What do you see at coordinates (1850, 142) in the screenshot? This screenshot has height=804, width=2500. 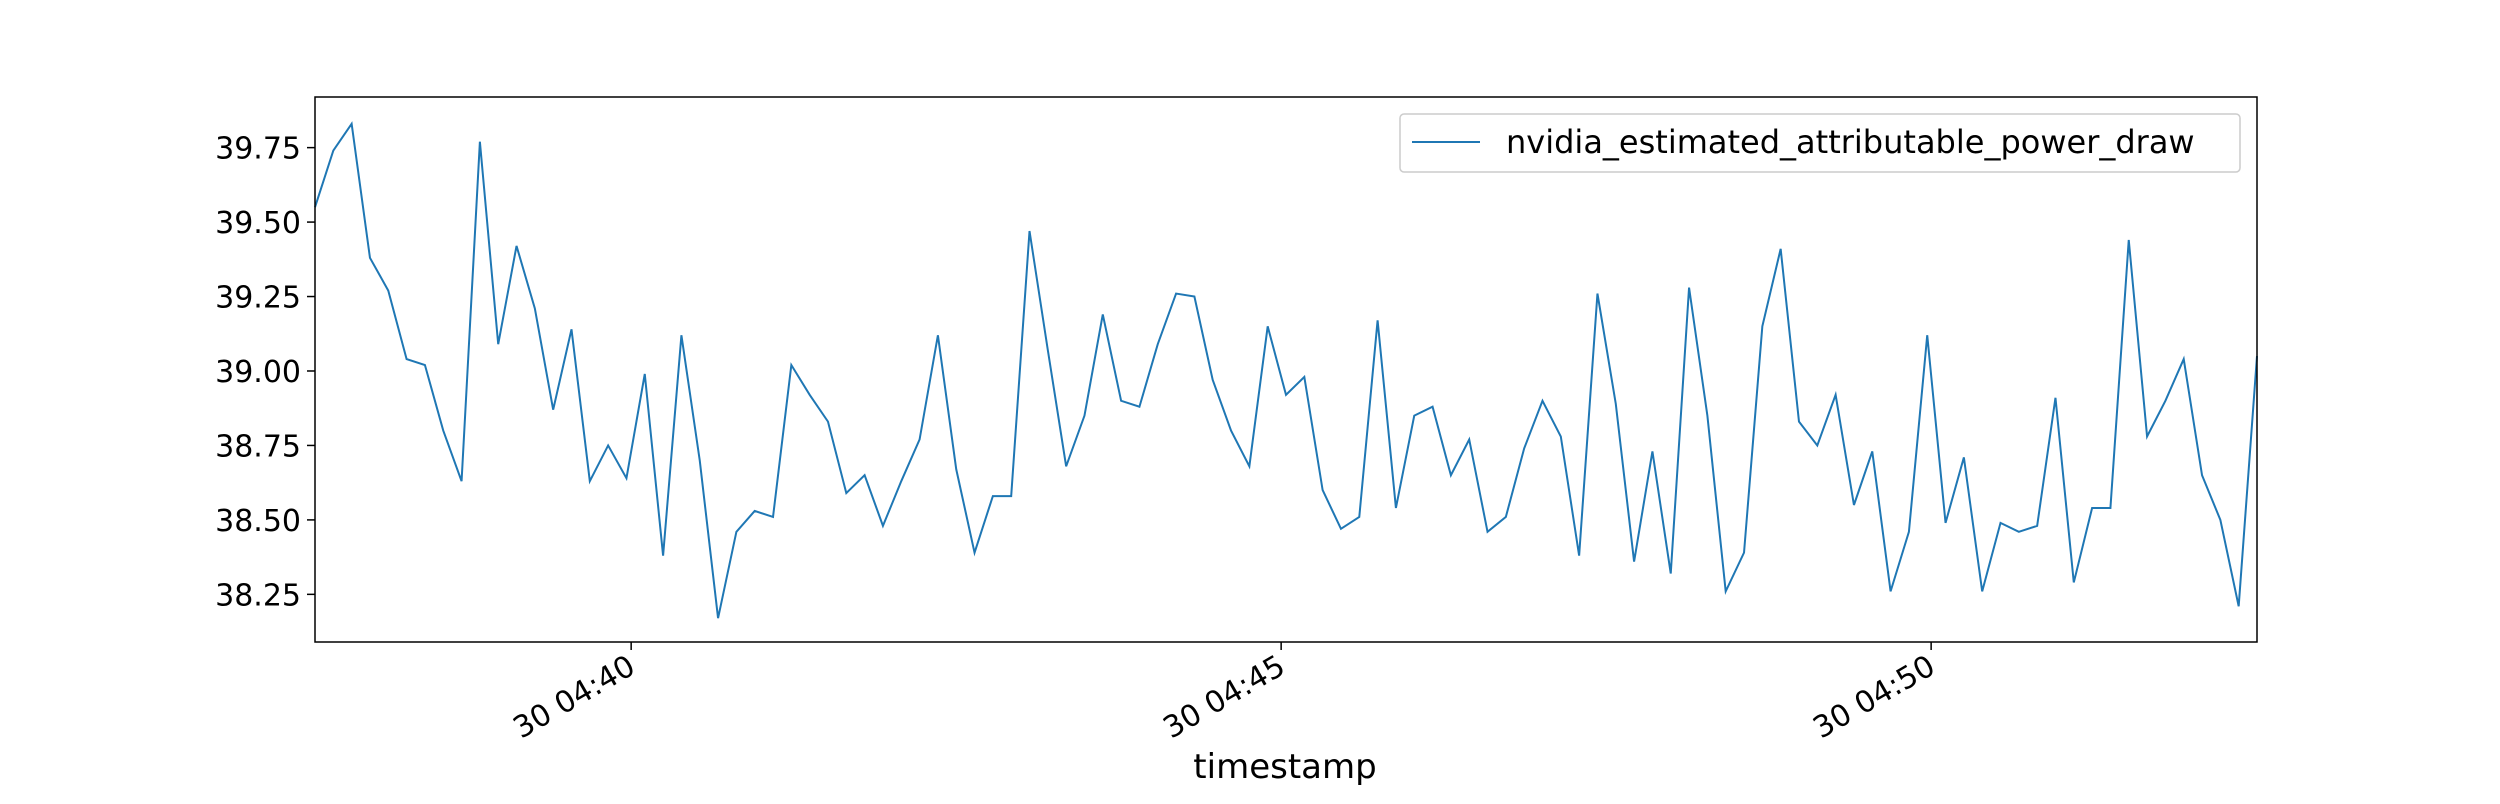 I see `legend-series-label: nvidia_estimated_attributable_power_draw` at bounding box center [1850, 142].